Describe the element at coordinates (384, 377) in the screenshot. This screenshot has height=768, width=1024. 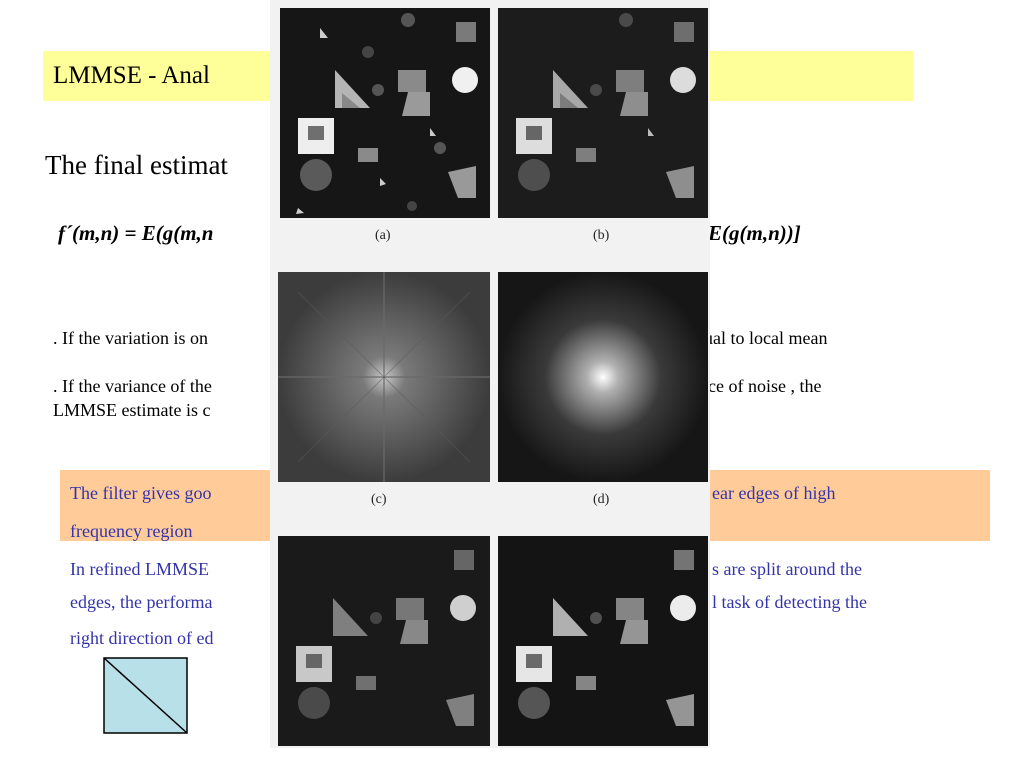
I see `image-c` at that location.